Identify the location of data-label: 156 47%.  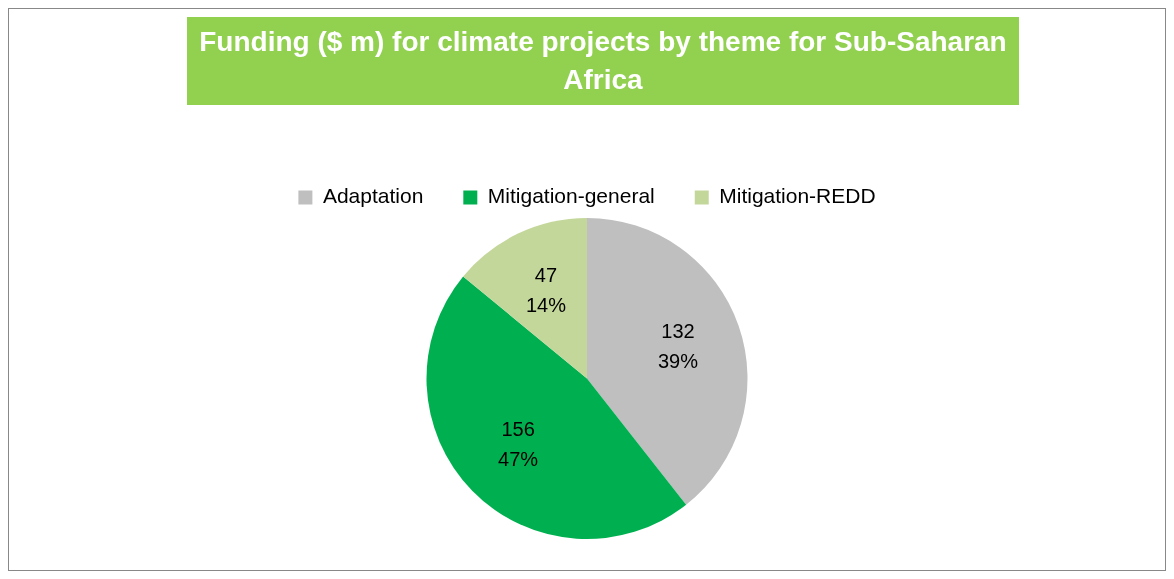
(518, 444).